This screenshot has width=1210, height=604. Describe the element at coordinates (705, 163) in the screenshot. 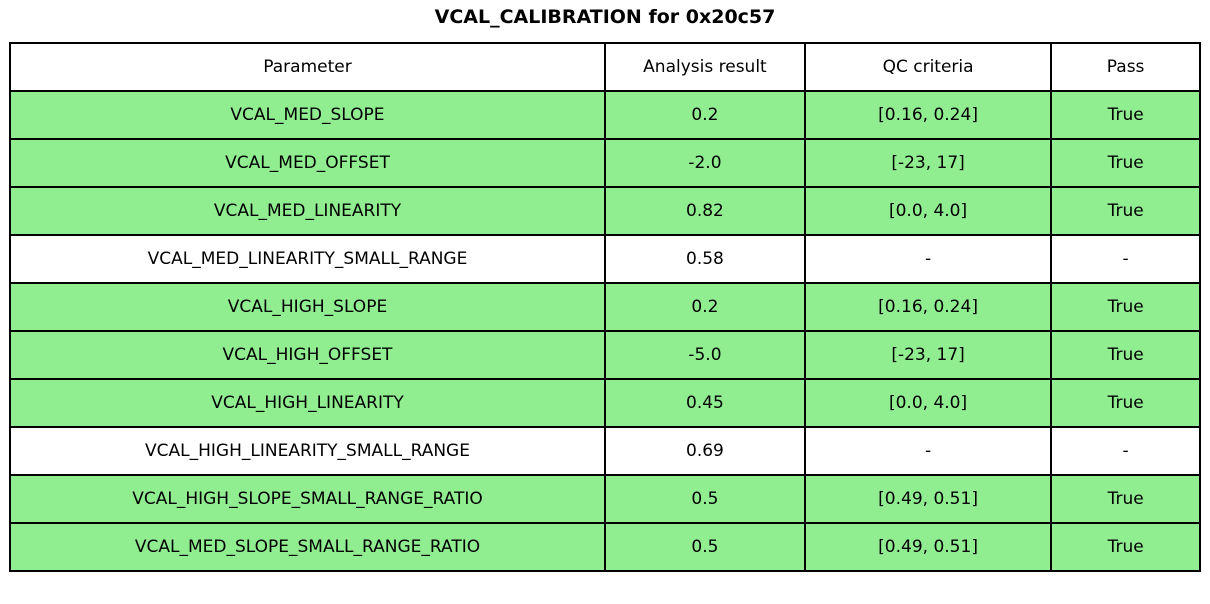

I see `cell-analysis-result: -2.0` at that location.